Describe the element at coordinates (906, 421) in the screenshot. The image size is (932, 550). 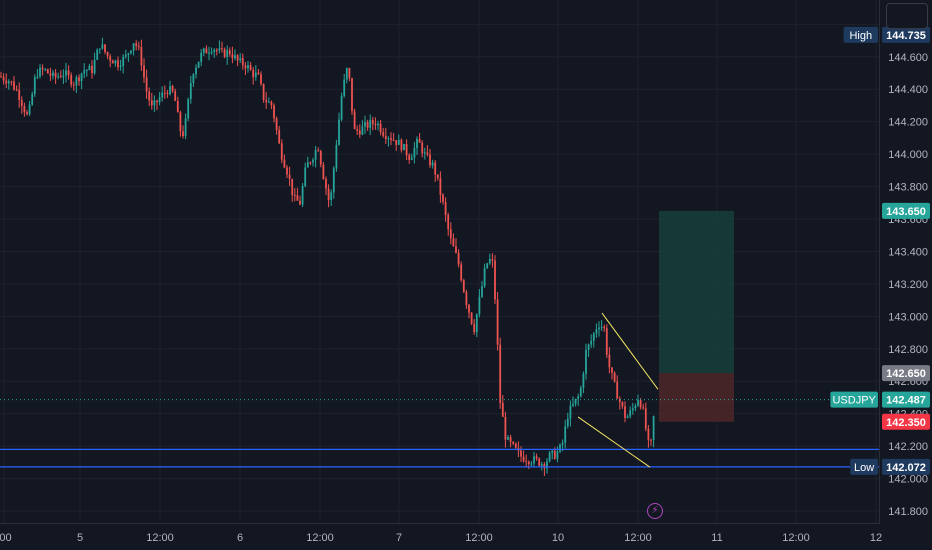
I see `stop-label-bg` at that location.